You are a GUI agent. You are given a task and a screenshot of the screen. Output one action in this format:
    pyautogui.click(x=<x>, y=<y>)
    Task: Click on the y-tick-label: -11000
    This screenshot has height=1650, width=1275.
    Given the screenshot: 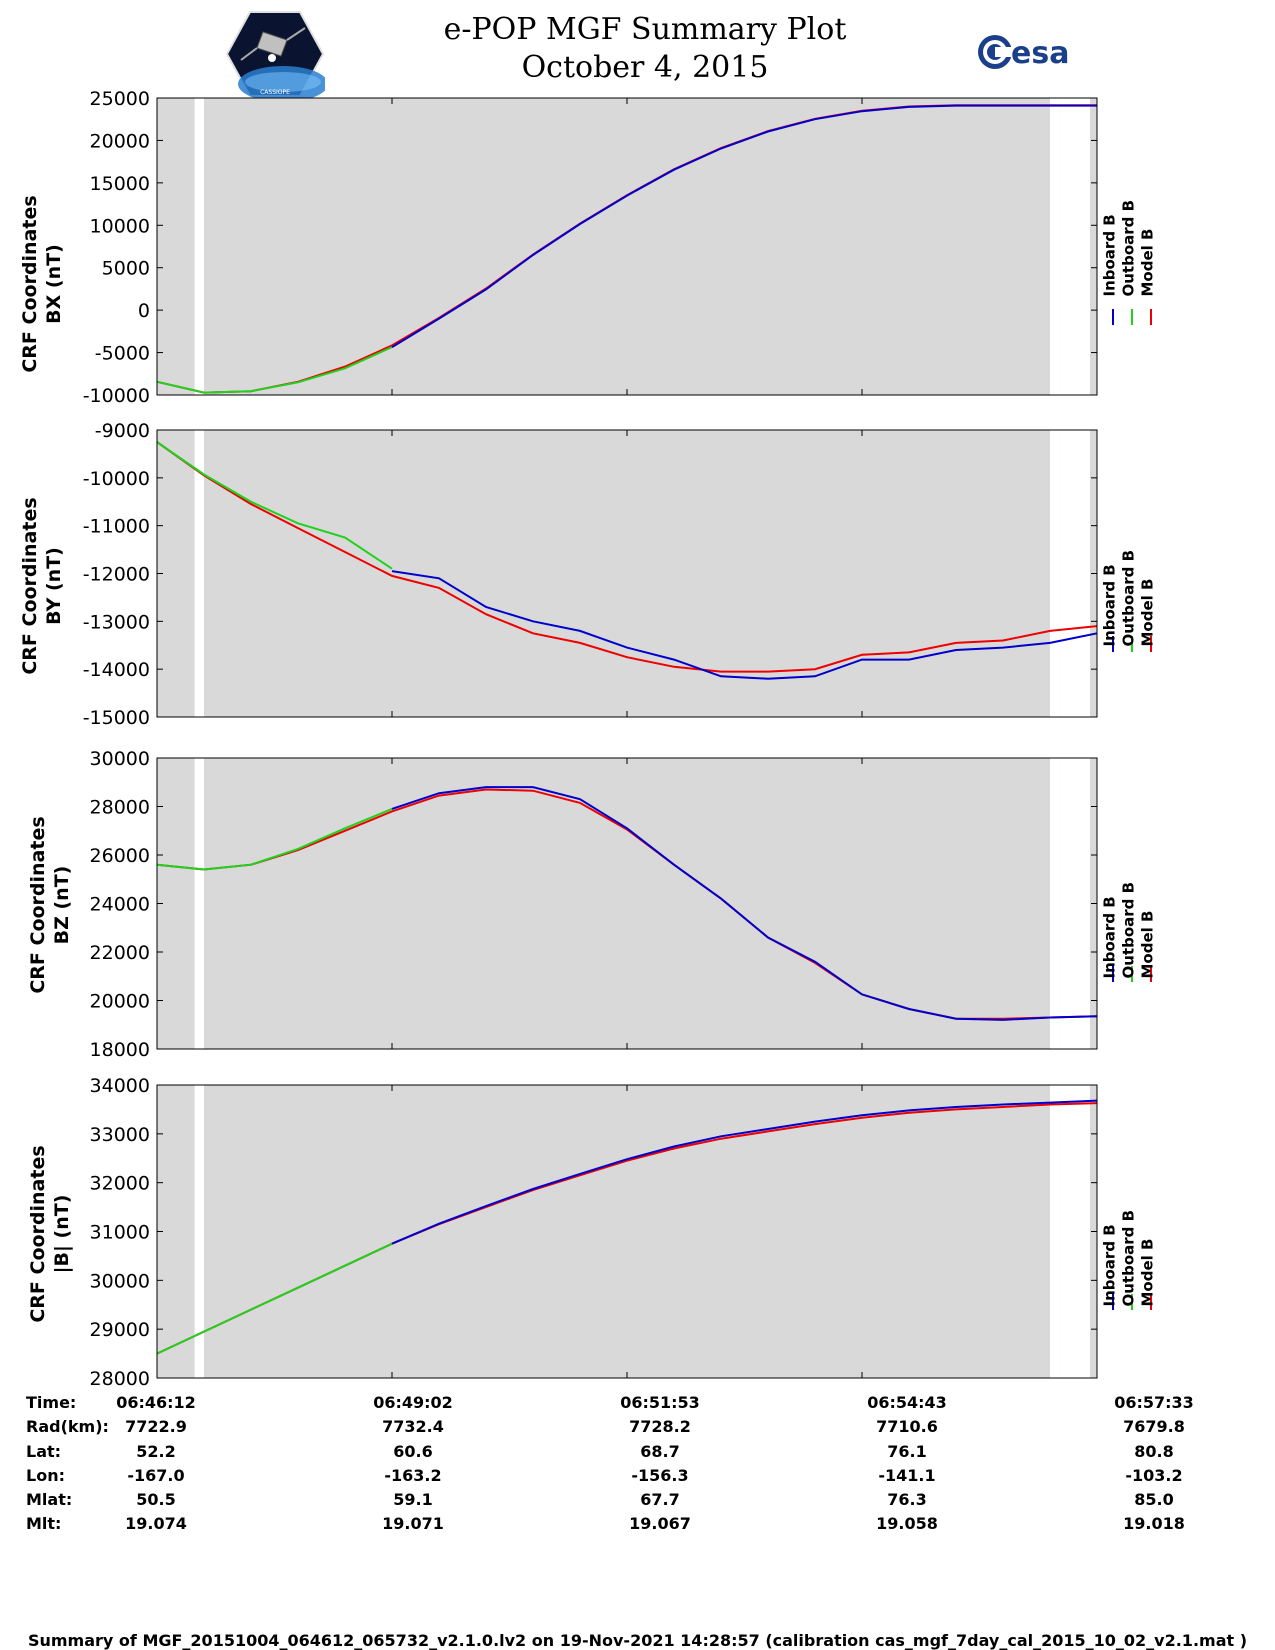 What is the action you would take?
    pyautogui.click(x=116, y=527)
    